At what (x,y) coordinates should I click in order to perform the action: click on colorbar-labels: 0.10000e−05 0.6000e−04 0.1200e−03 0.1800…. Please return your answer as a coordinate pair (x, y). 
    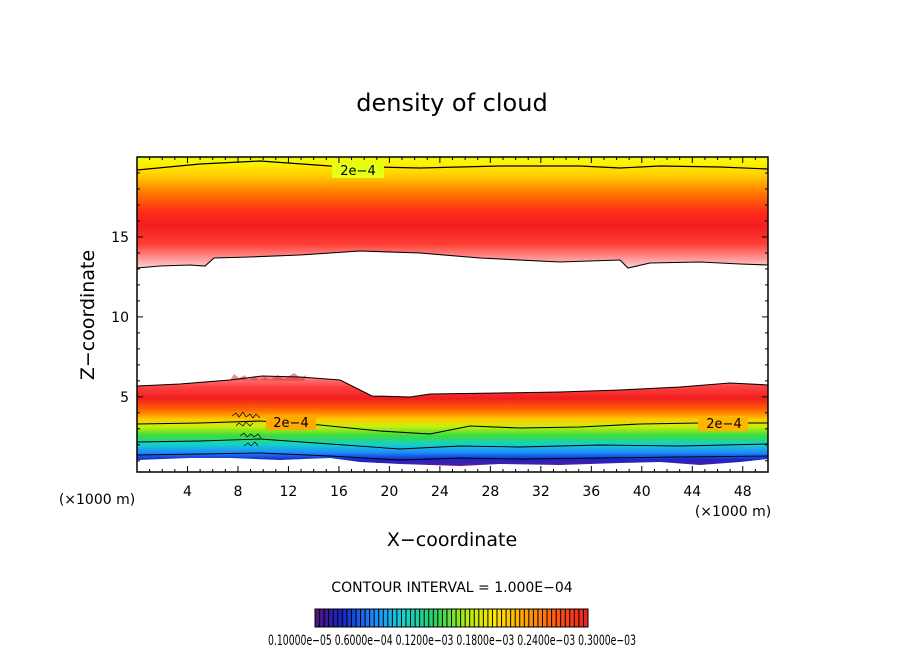
    Looking at the image, I should click on (452, 641).